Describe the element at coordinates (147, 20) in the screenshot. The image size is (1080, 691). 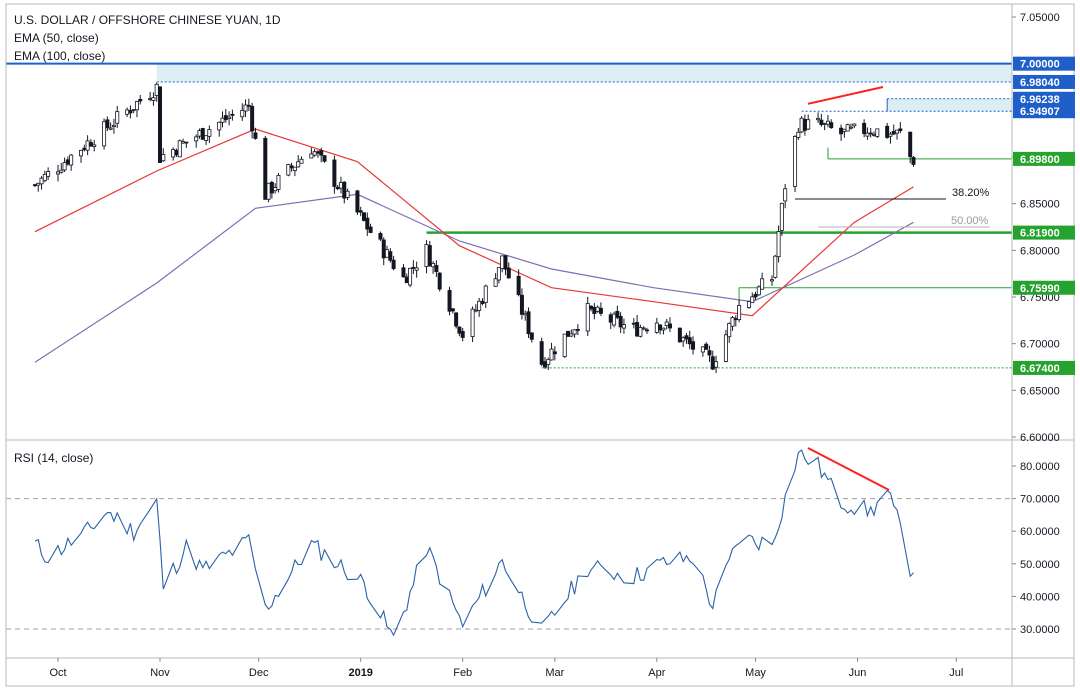
I see `chart-title: U.S. DOLLAR / OFFSHORE CHINESE YUAN, 1D` at that location.